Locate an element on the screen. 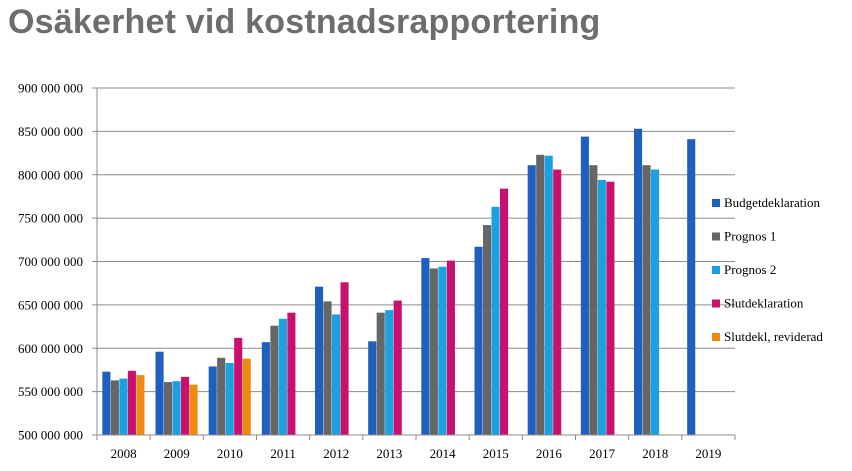 The height and width of the screenshot is (471, 852). y-tick-label: 850 000 000 is located at coordinates (50, 131).